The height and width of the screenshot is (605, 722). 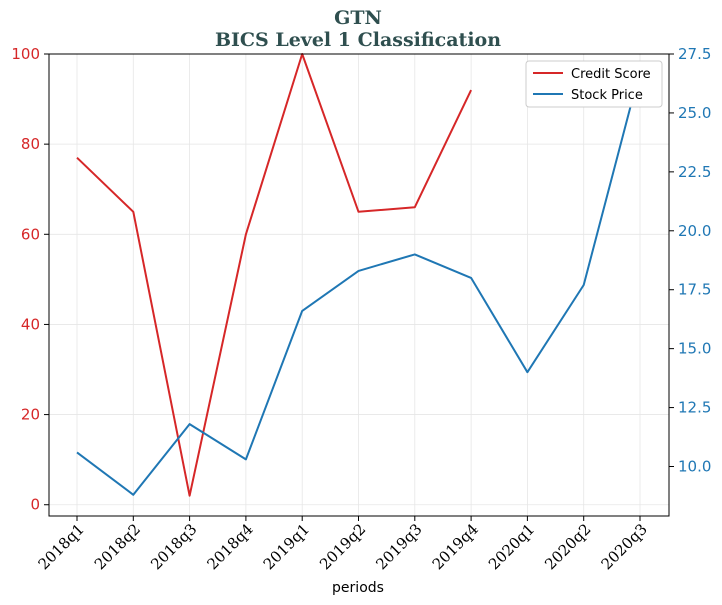 What do you see at coordinates (694, 467) in the screenshot?
I see `right-tick-label: 10.0` at bounding box center [694, 467].